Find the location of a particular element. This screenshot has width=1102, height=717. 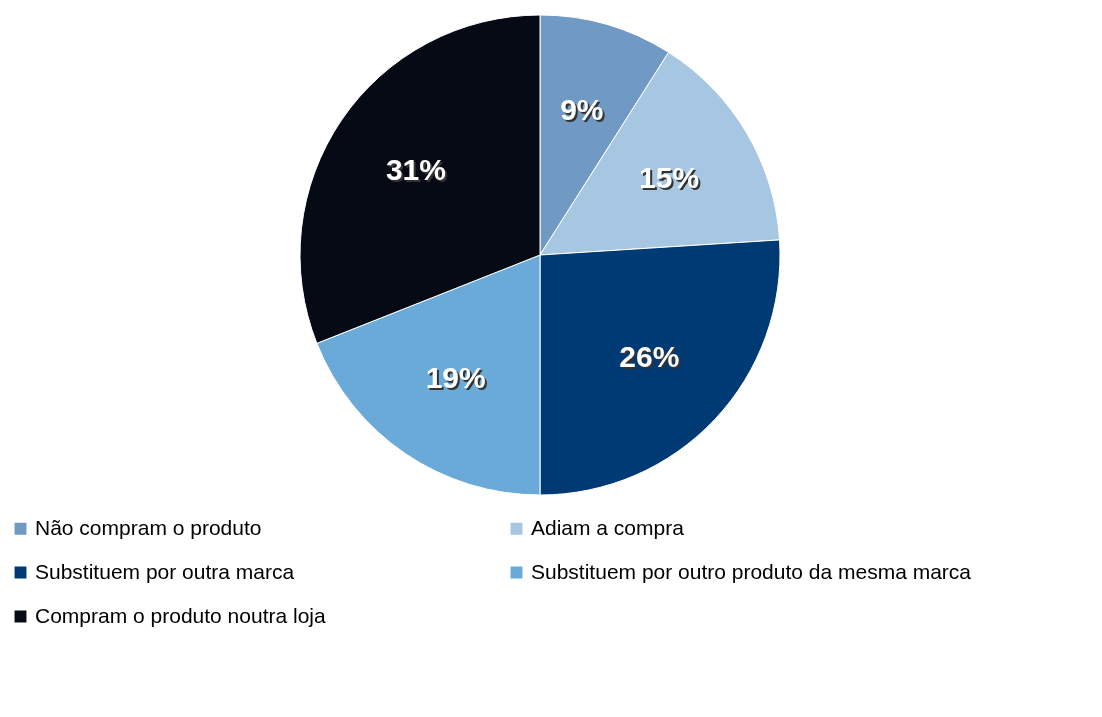

legend-label: Adiam a compra is located at coordinates (608, 527).